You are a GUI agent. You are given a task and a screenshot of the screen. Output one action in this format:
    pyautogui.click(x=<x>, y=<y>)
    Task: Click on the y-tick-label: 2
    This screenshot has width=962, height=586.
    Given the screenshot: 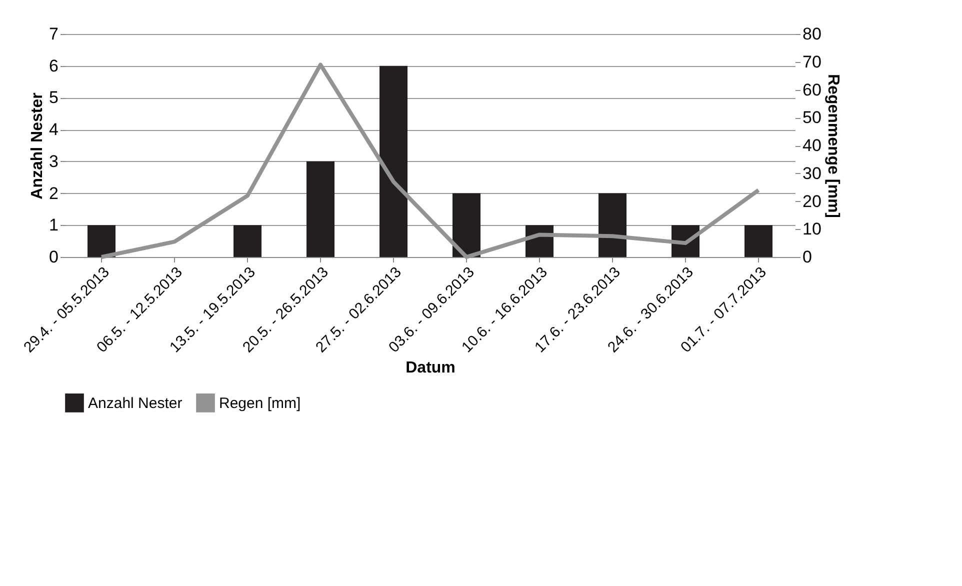 What is the action you would take?
    pyautogui.click(x=53, y=193)
    